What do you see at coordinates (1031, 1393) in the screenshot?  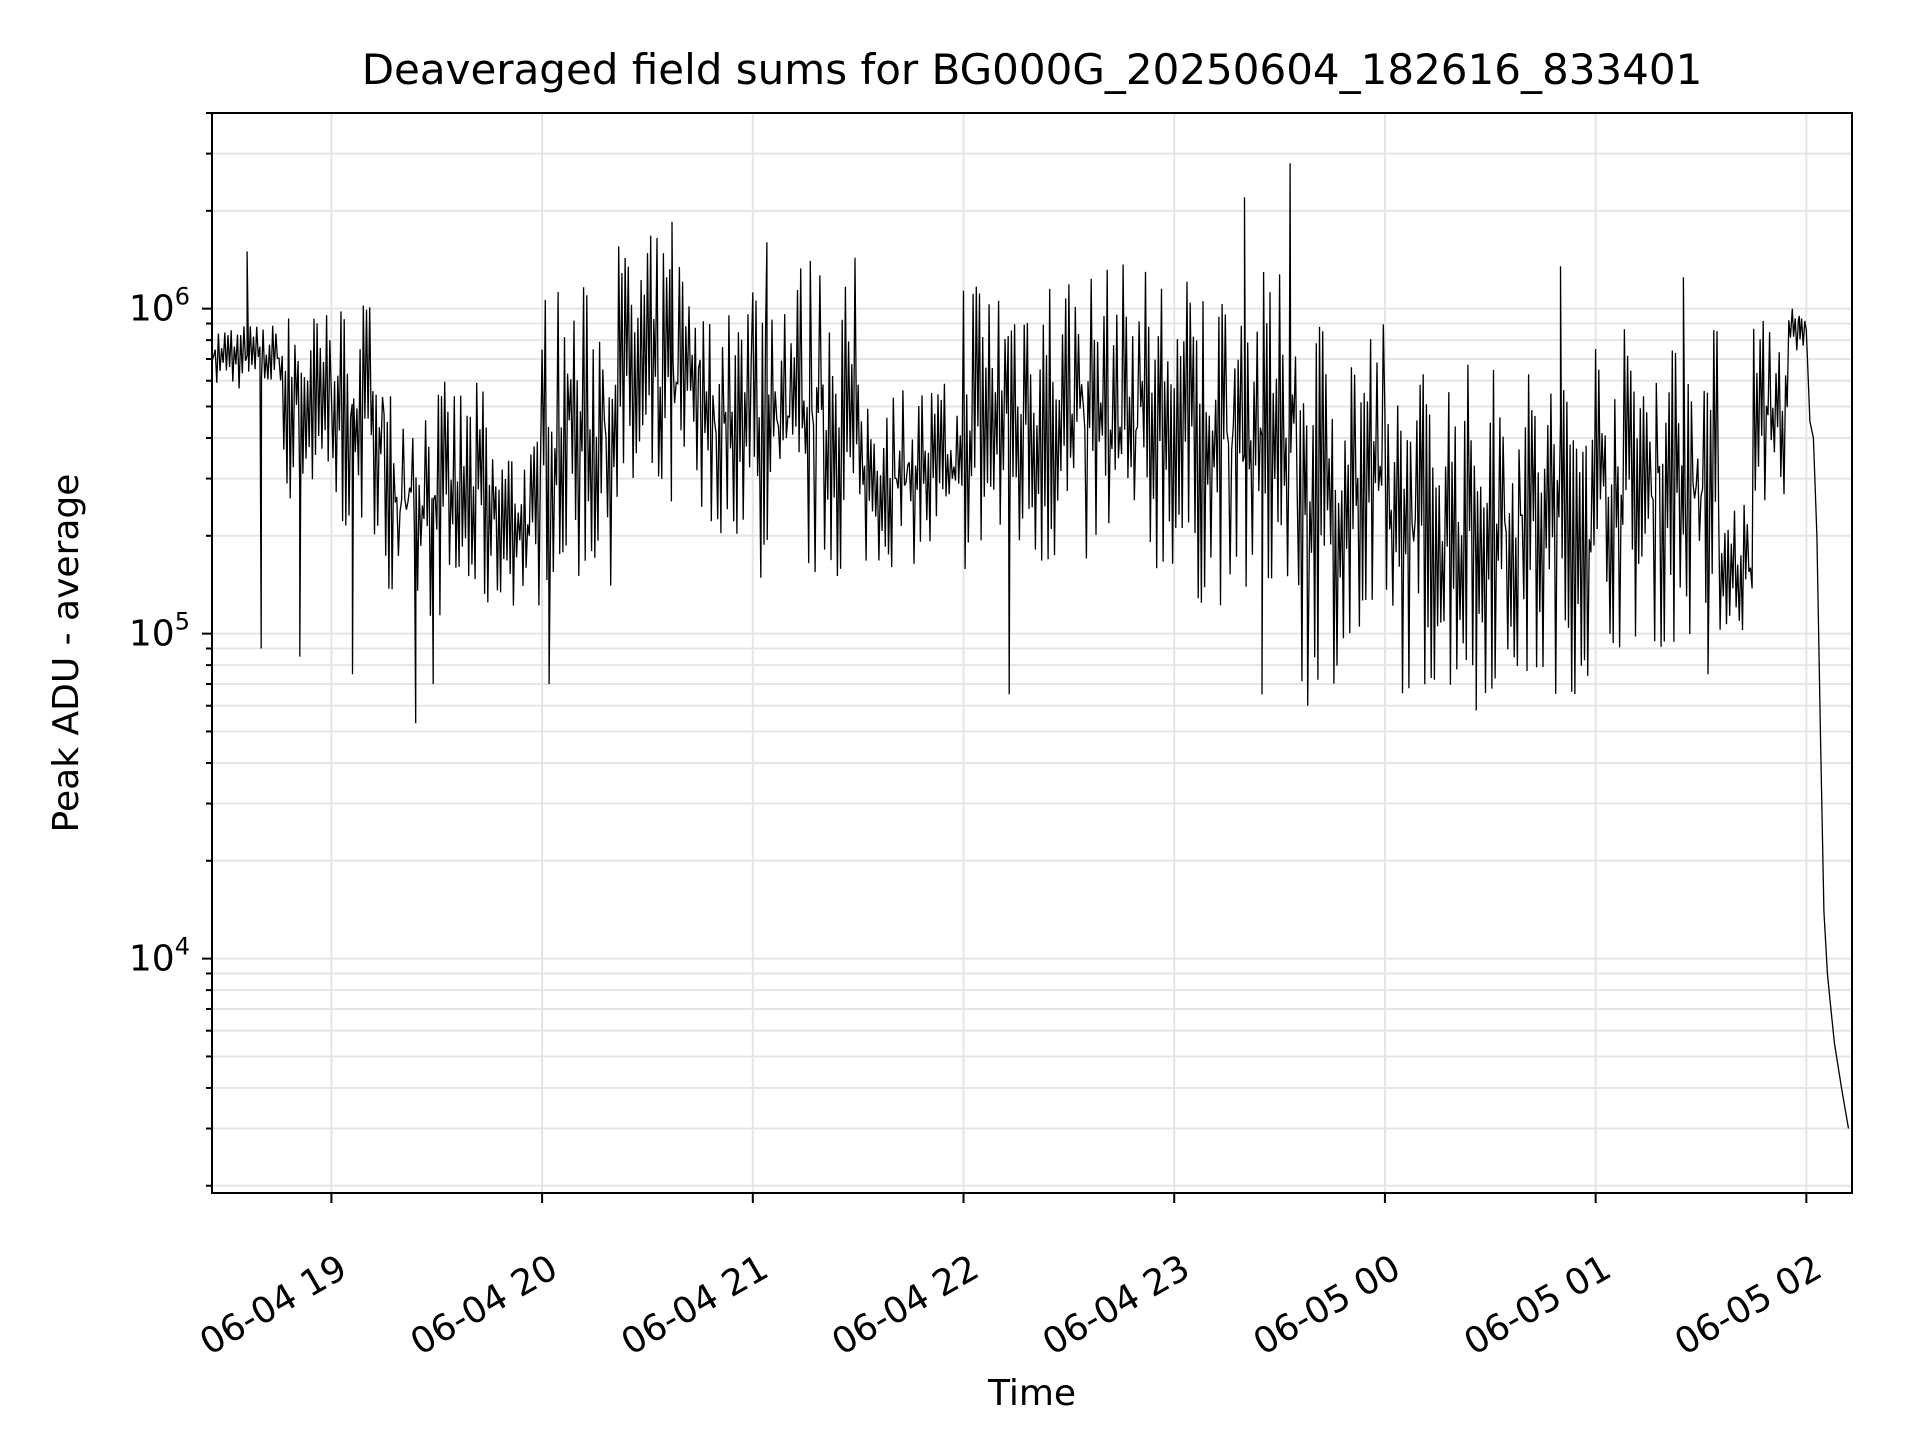 I see `x-axis-label: Time` at bounding box center [1031, 1393].